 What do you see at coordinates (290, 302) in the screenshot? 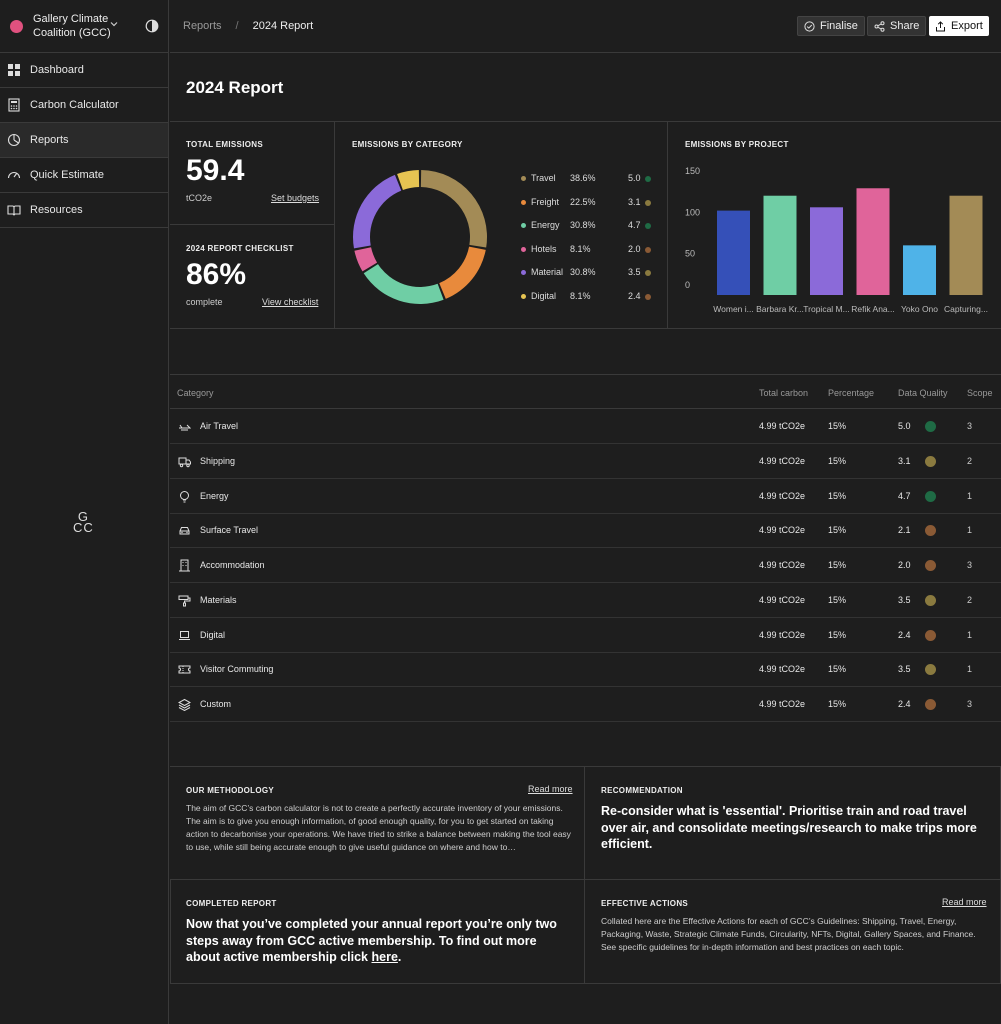
I see `view-checklist-link: View checklist` at bounding box center [290, 302].